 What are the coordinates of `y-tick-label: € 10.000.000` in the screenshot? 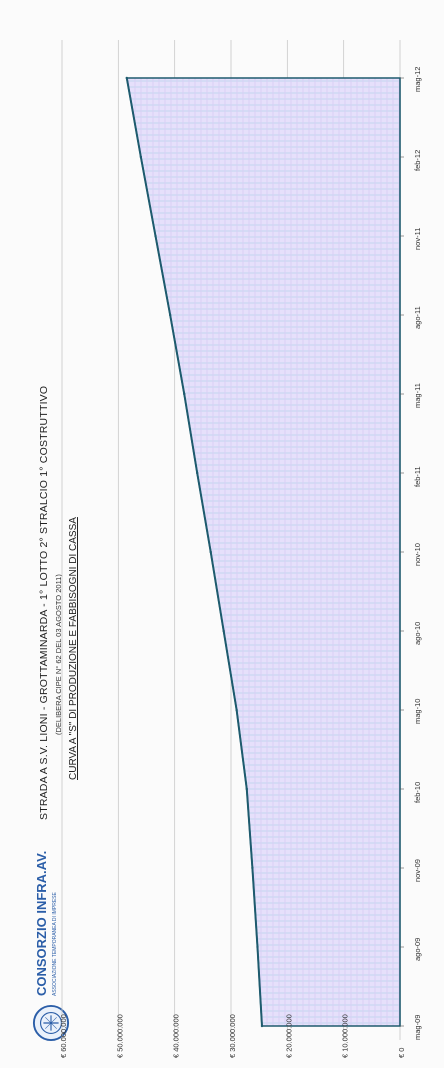 It's located at (345, 1036).